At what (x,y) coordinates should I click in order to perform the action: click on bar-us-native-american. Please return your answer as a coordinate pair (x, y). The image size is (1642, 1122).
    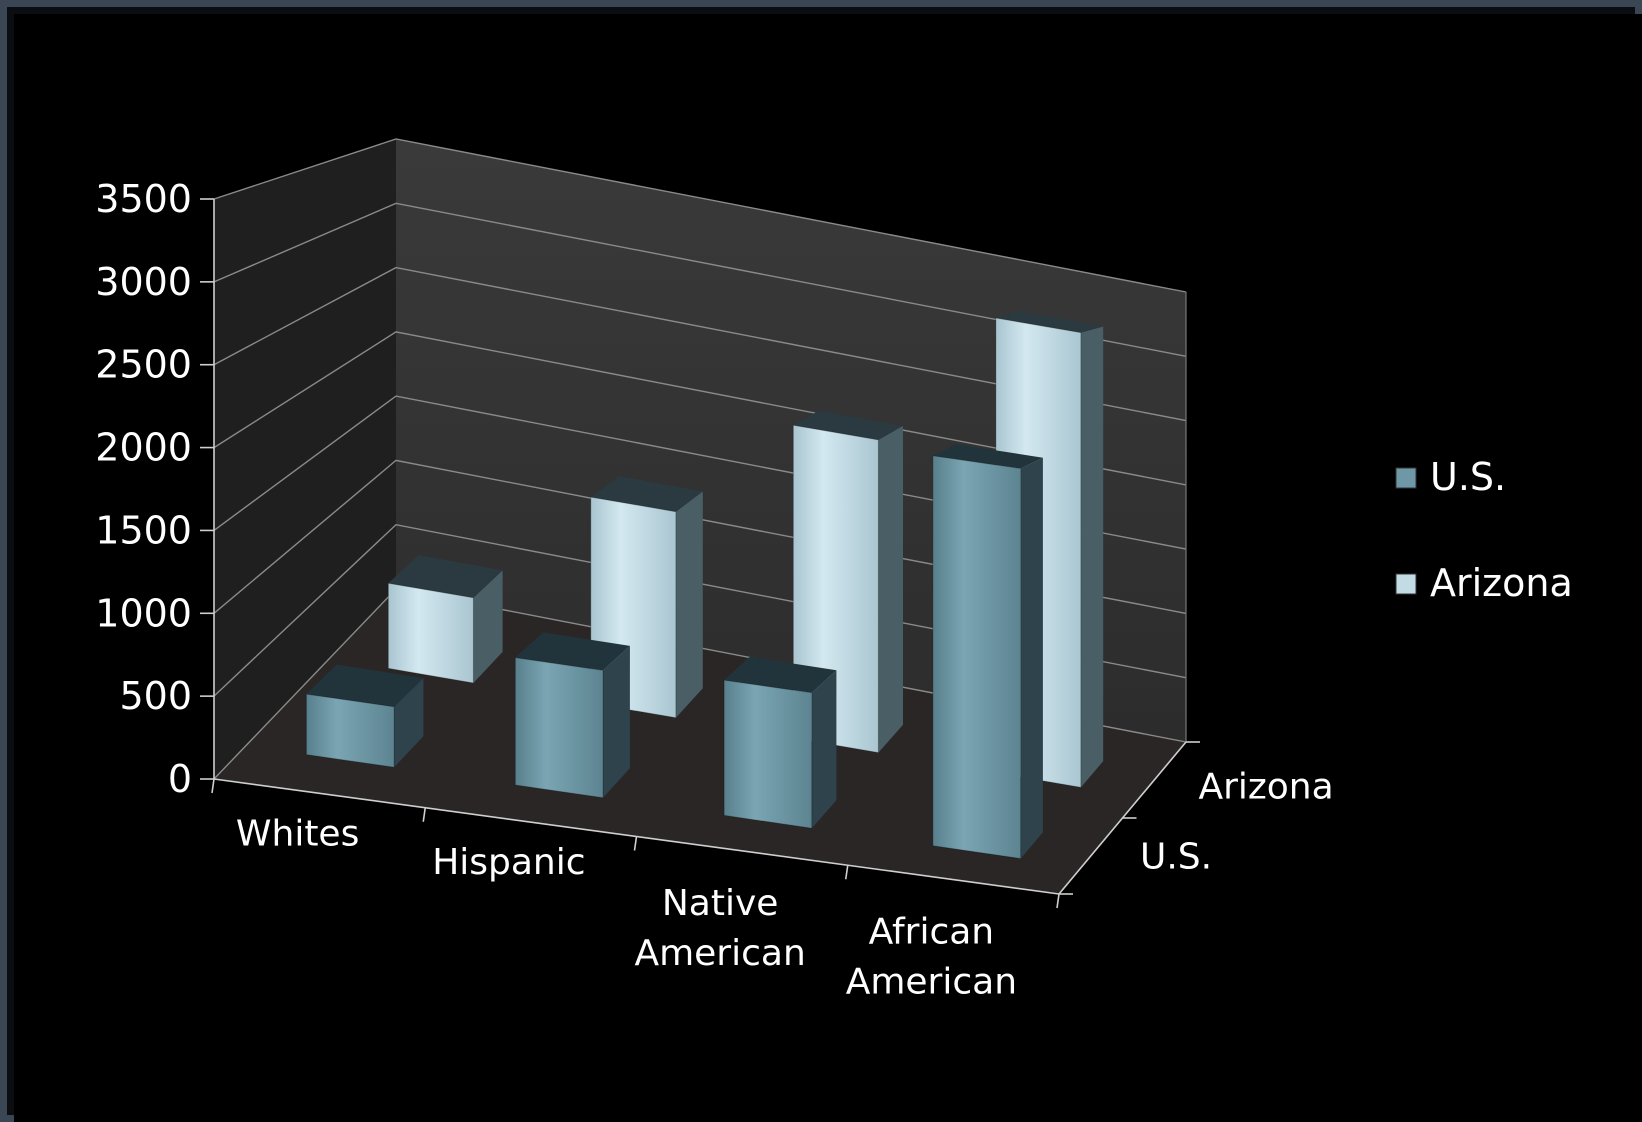
    Looking at the image, I should click on (780, 742).